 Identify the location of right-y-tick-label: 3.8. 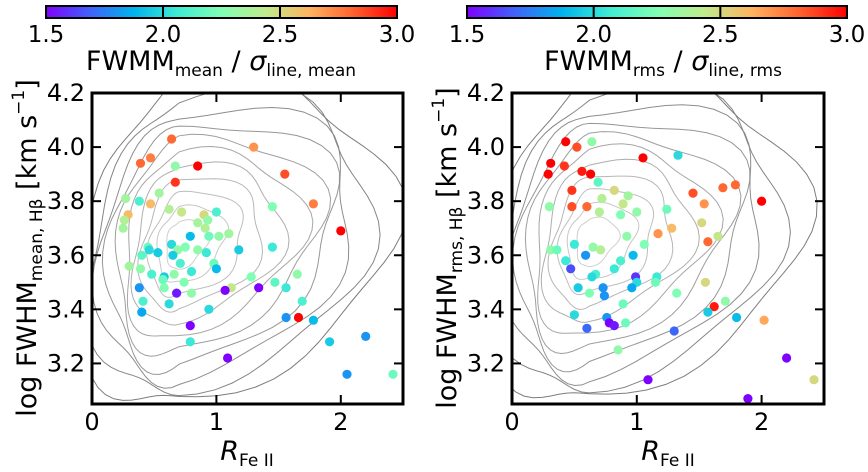
(486, 201).